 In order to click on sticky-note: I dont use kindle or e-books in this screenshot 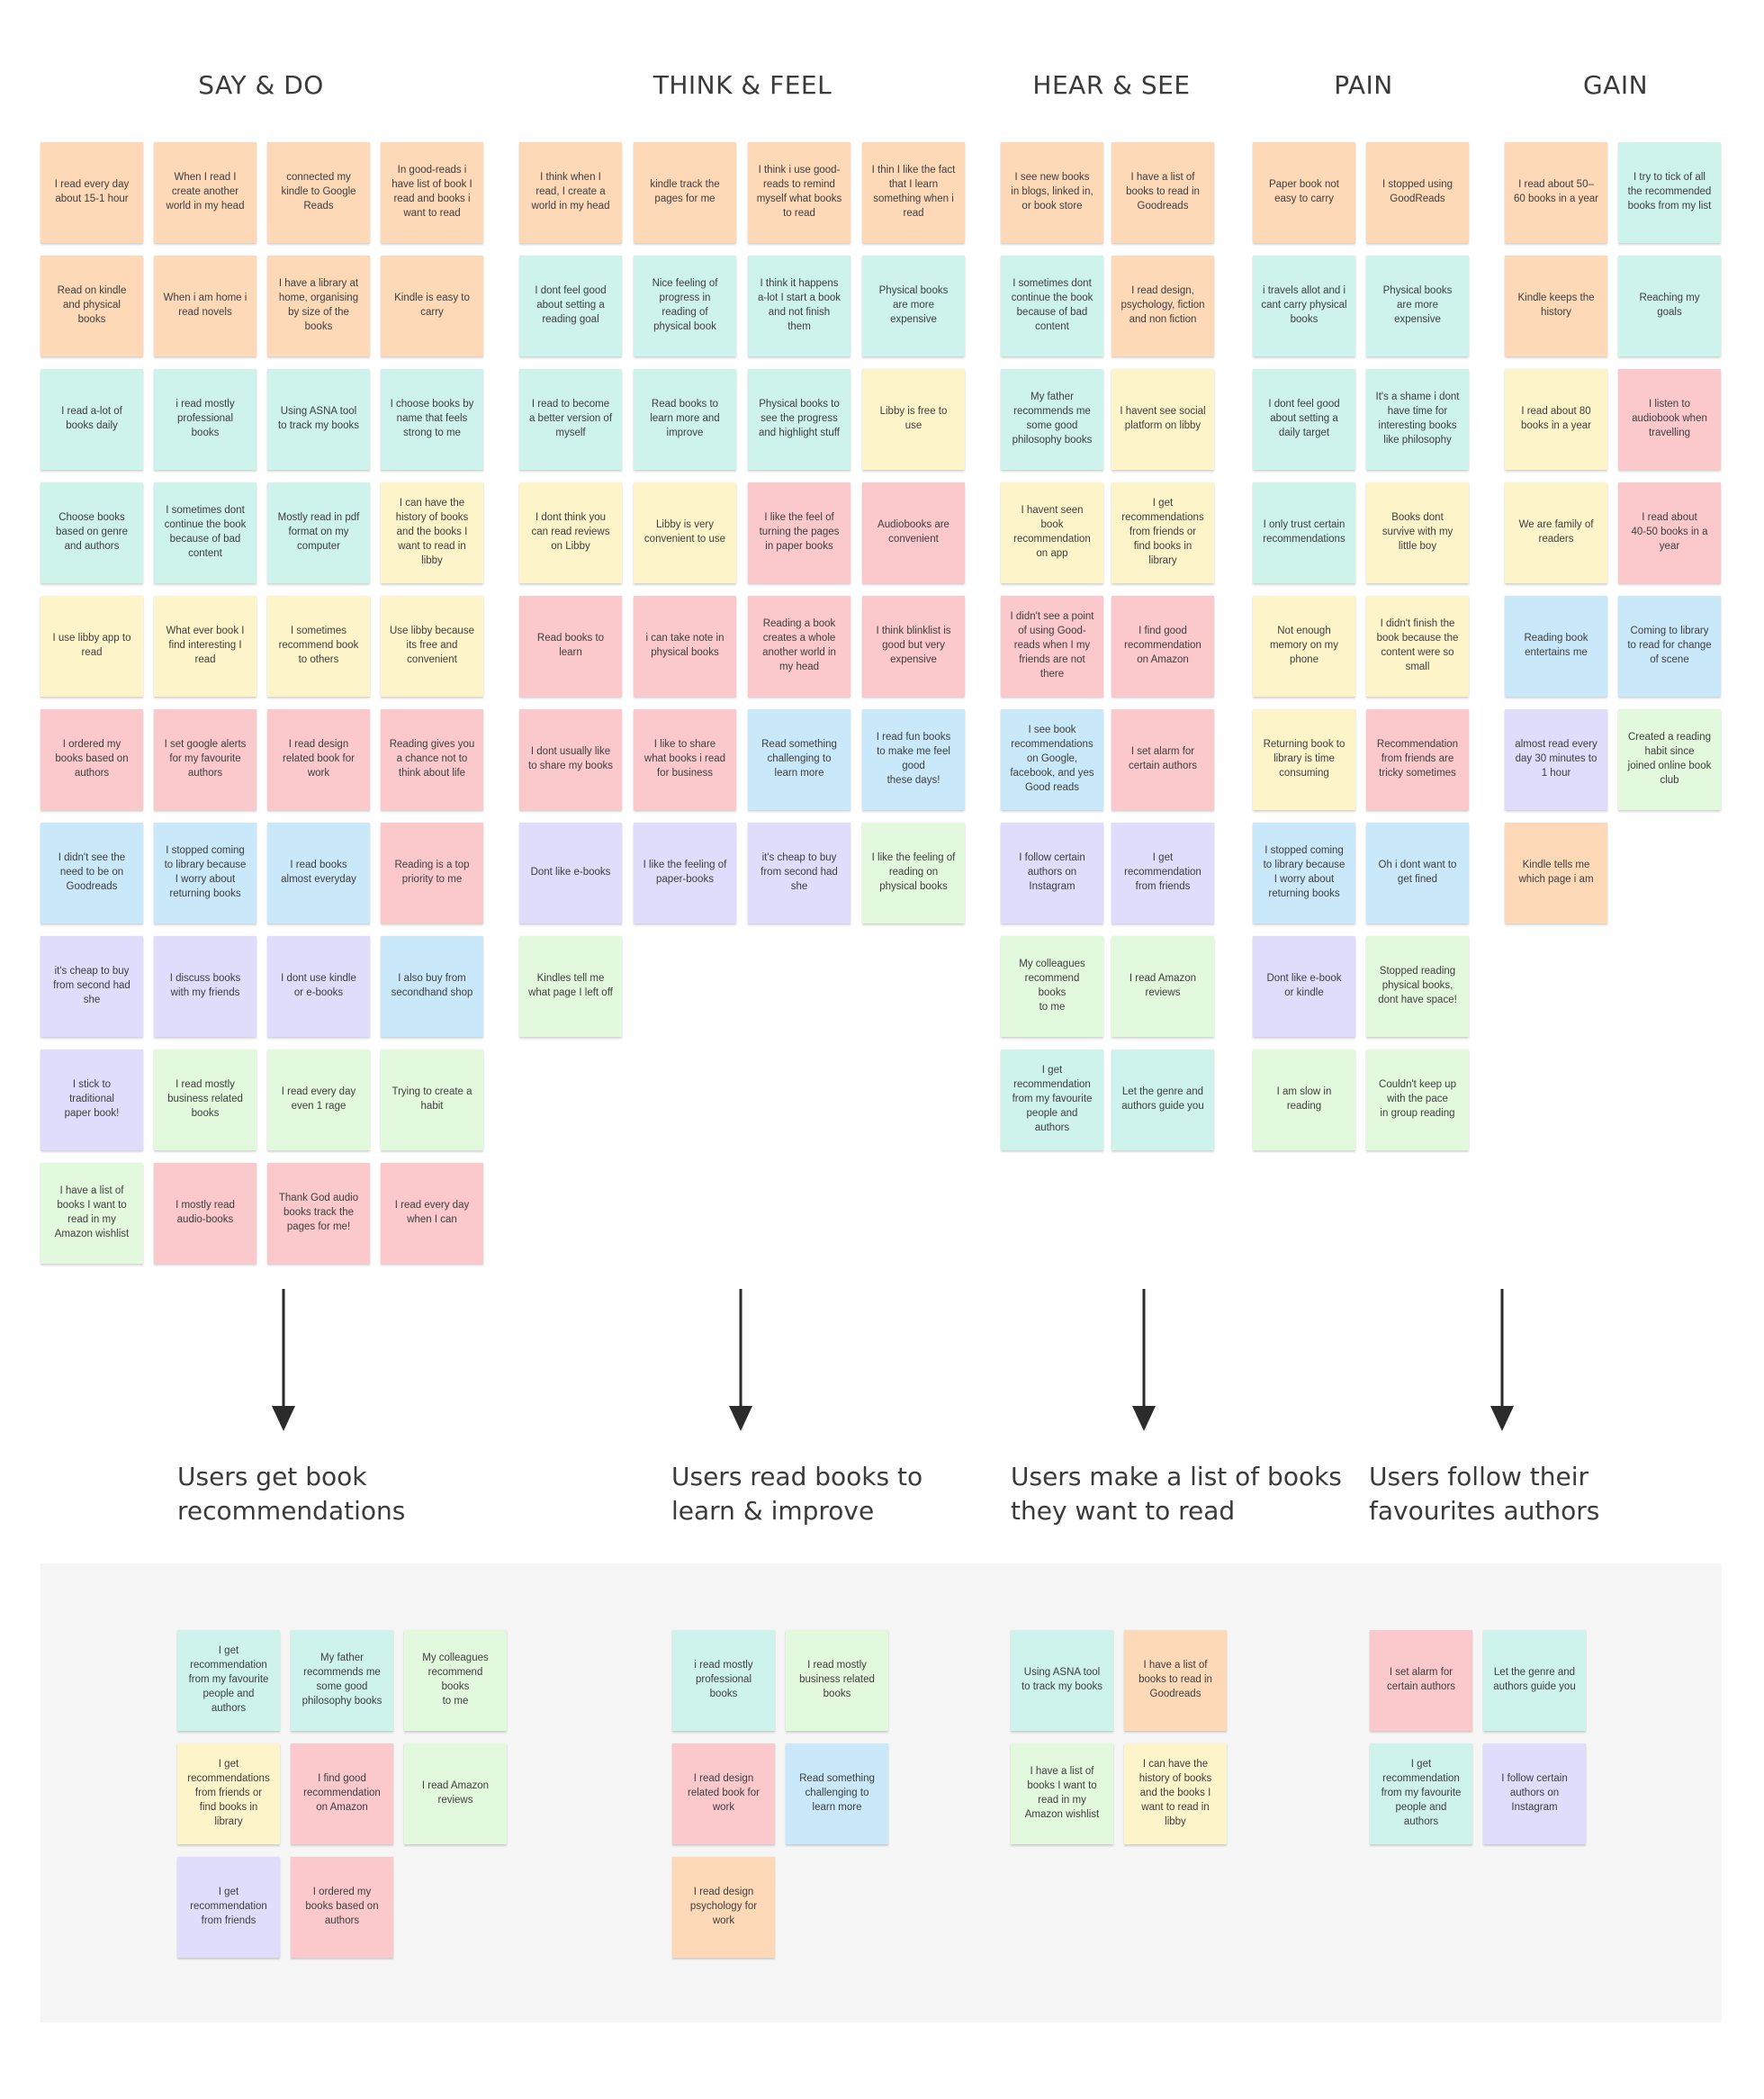, I will do `click(319, 986)`.